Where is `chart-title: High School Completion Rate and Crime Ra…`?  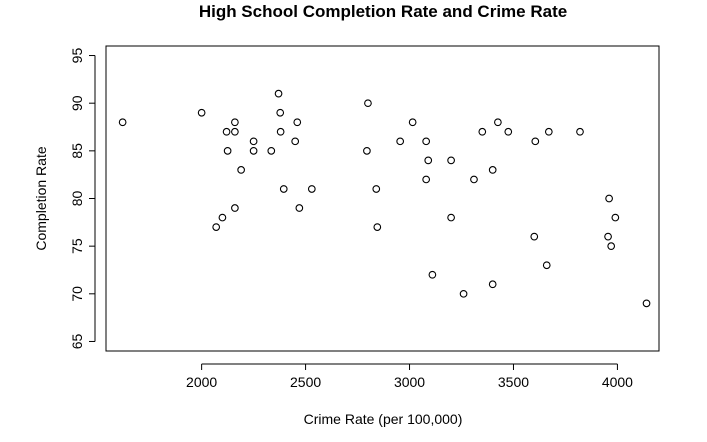
chart-title: High School Completion Rate and Crime Ra… is located at coordinates (383, 11).